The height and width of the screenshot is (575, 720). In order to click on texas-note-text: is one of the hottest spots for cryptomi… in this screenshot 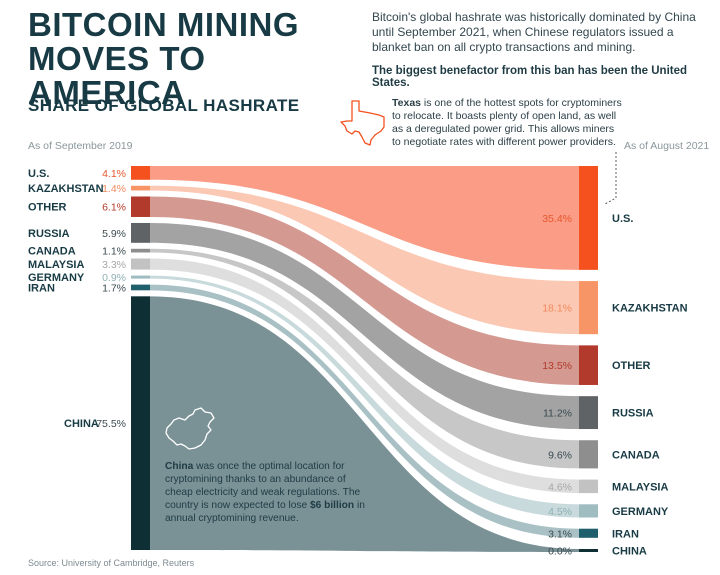, I will do `click(507, 122)`.